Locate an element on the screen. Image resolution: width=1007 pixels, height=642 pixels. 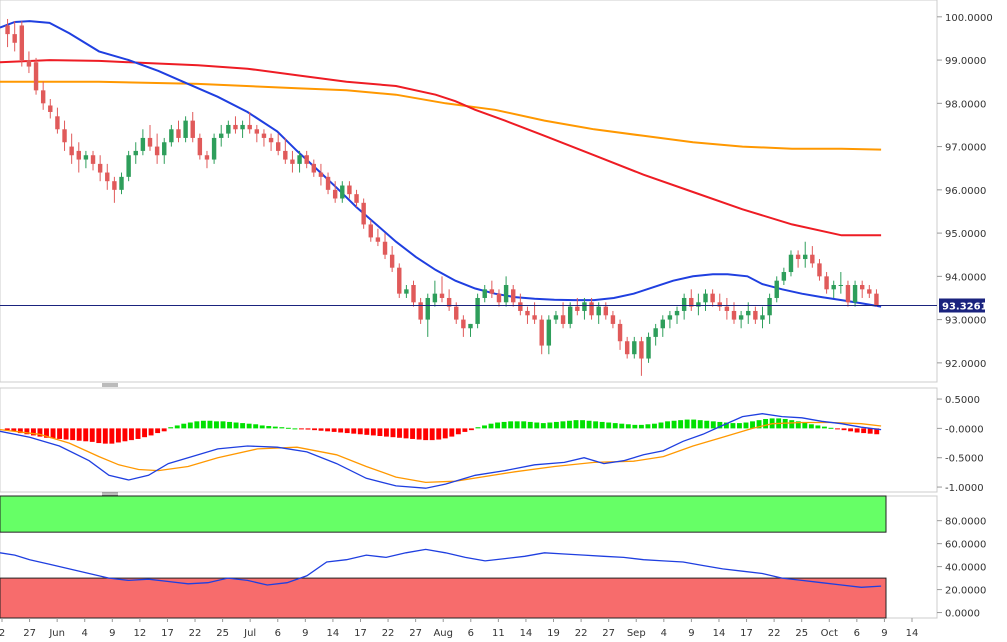
last-price-label: 93.3261 is located at coordinates (965, 306).